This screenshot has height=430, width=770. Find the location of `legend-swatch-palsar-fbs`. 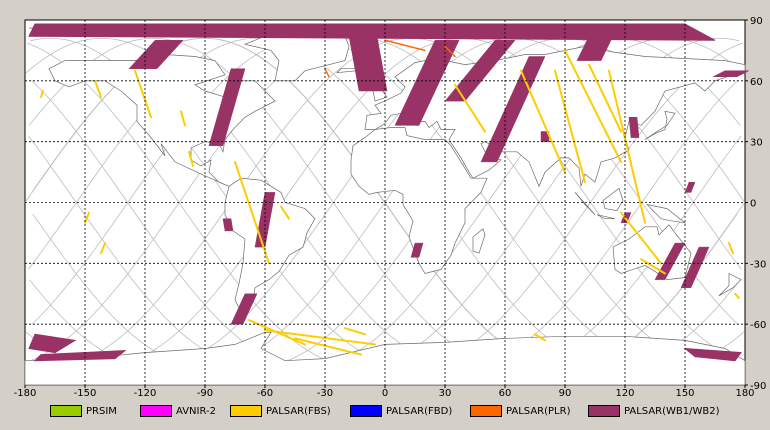

legend-swatch-palsar-fbs is located at coordinates (246, 411).